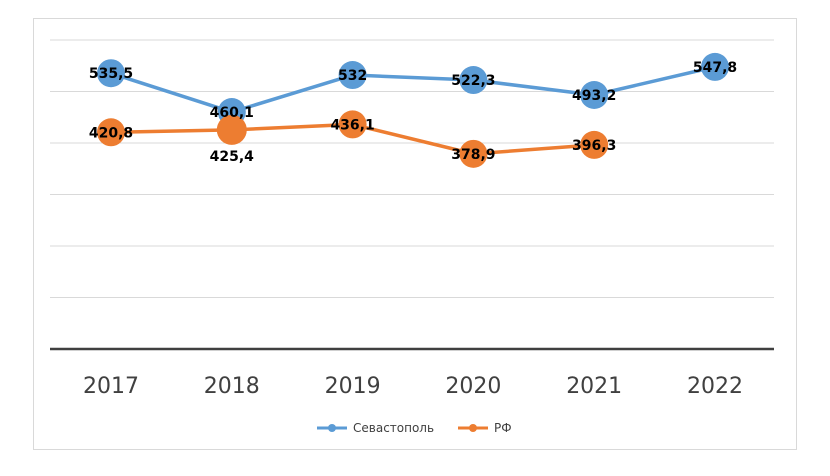 Image resolution: width=830 pixels, height=476 pixels. I want to click on legend: Севастополь РФ, so click(414, 428).